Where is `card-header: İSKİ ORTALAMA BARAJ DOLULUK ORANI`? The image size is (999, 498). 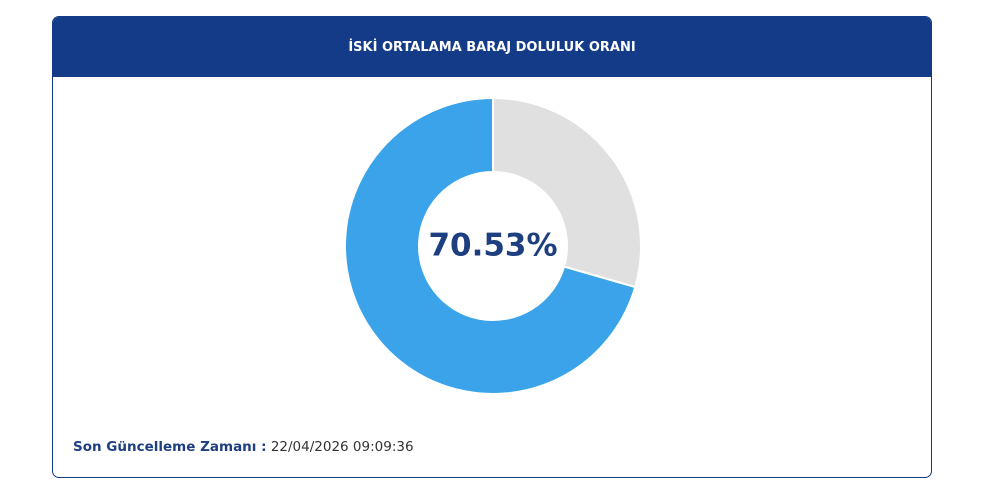 card-header: İSKİ ORTALAMA BARAJ DOLULUK ORANI is located at coordinates (492, 47).